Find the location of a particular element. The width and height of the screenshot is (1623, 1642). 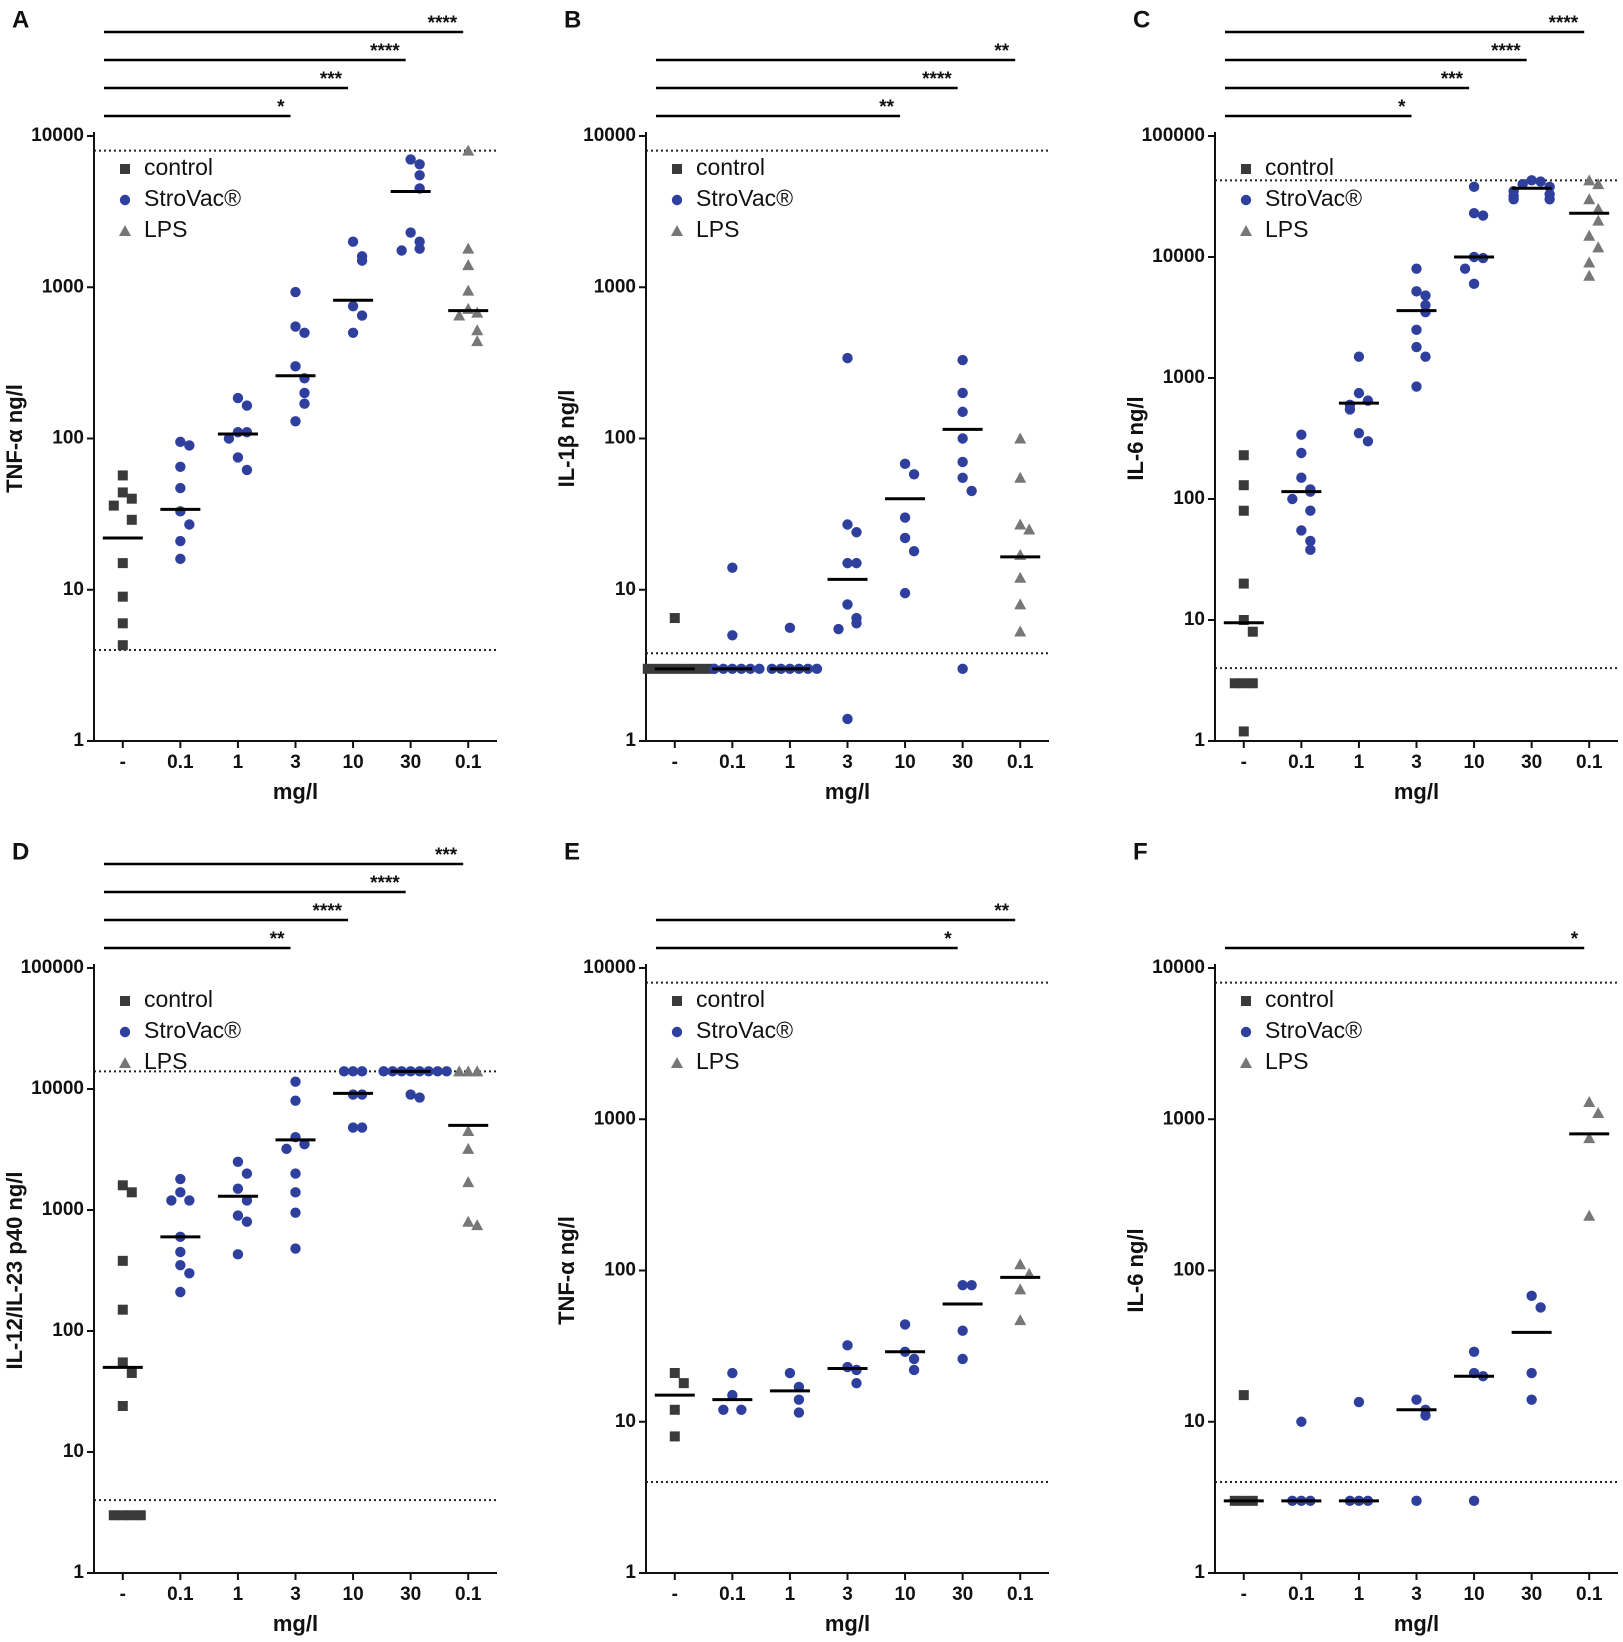

x-tick-label: 10 is located at coordinates (905, 1594).